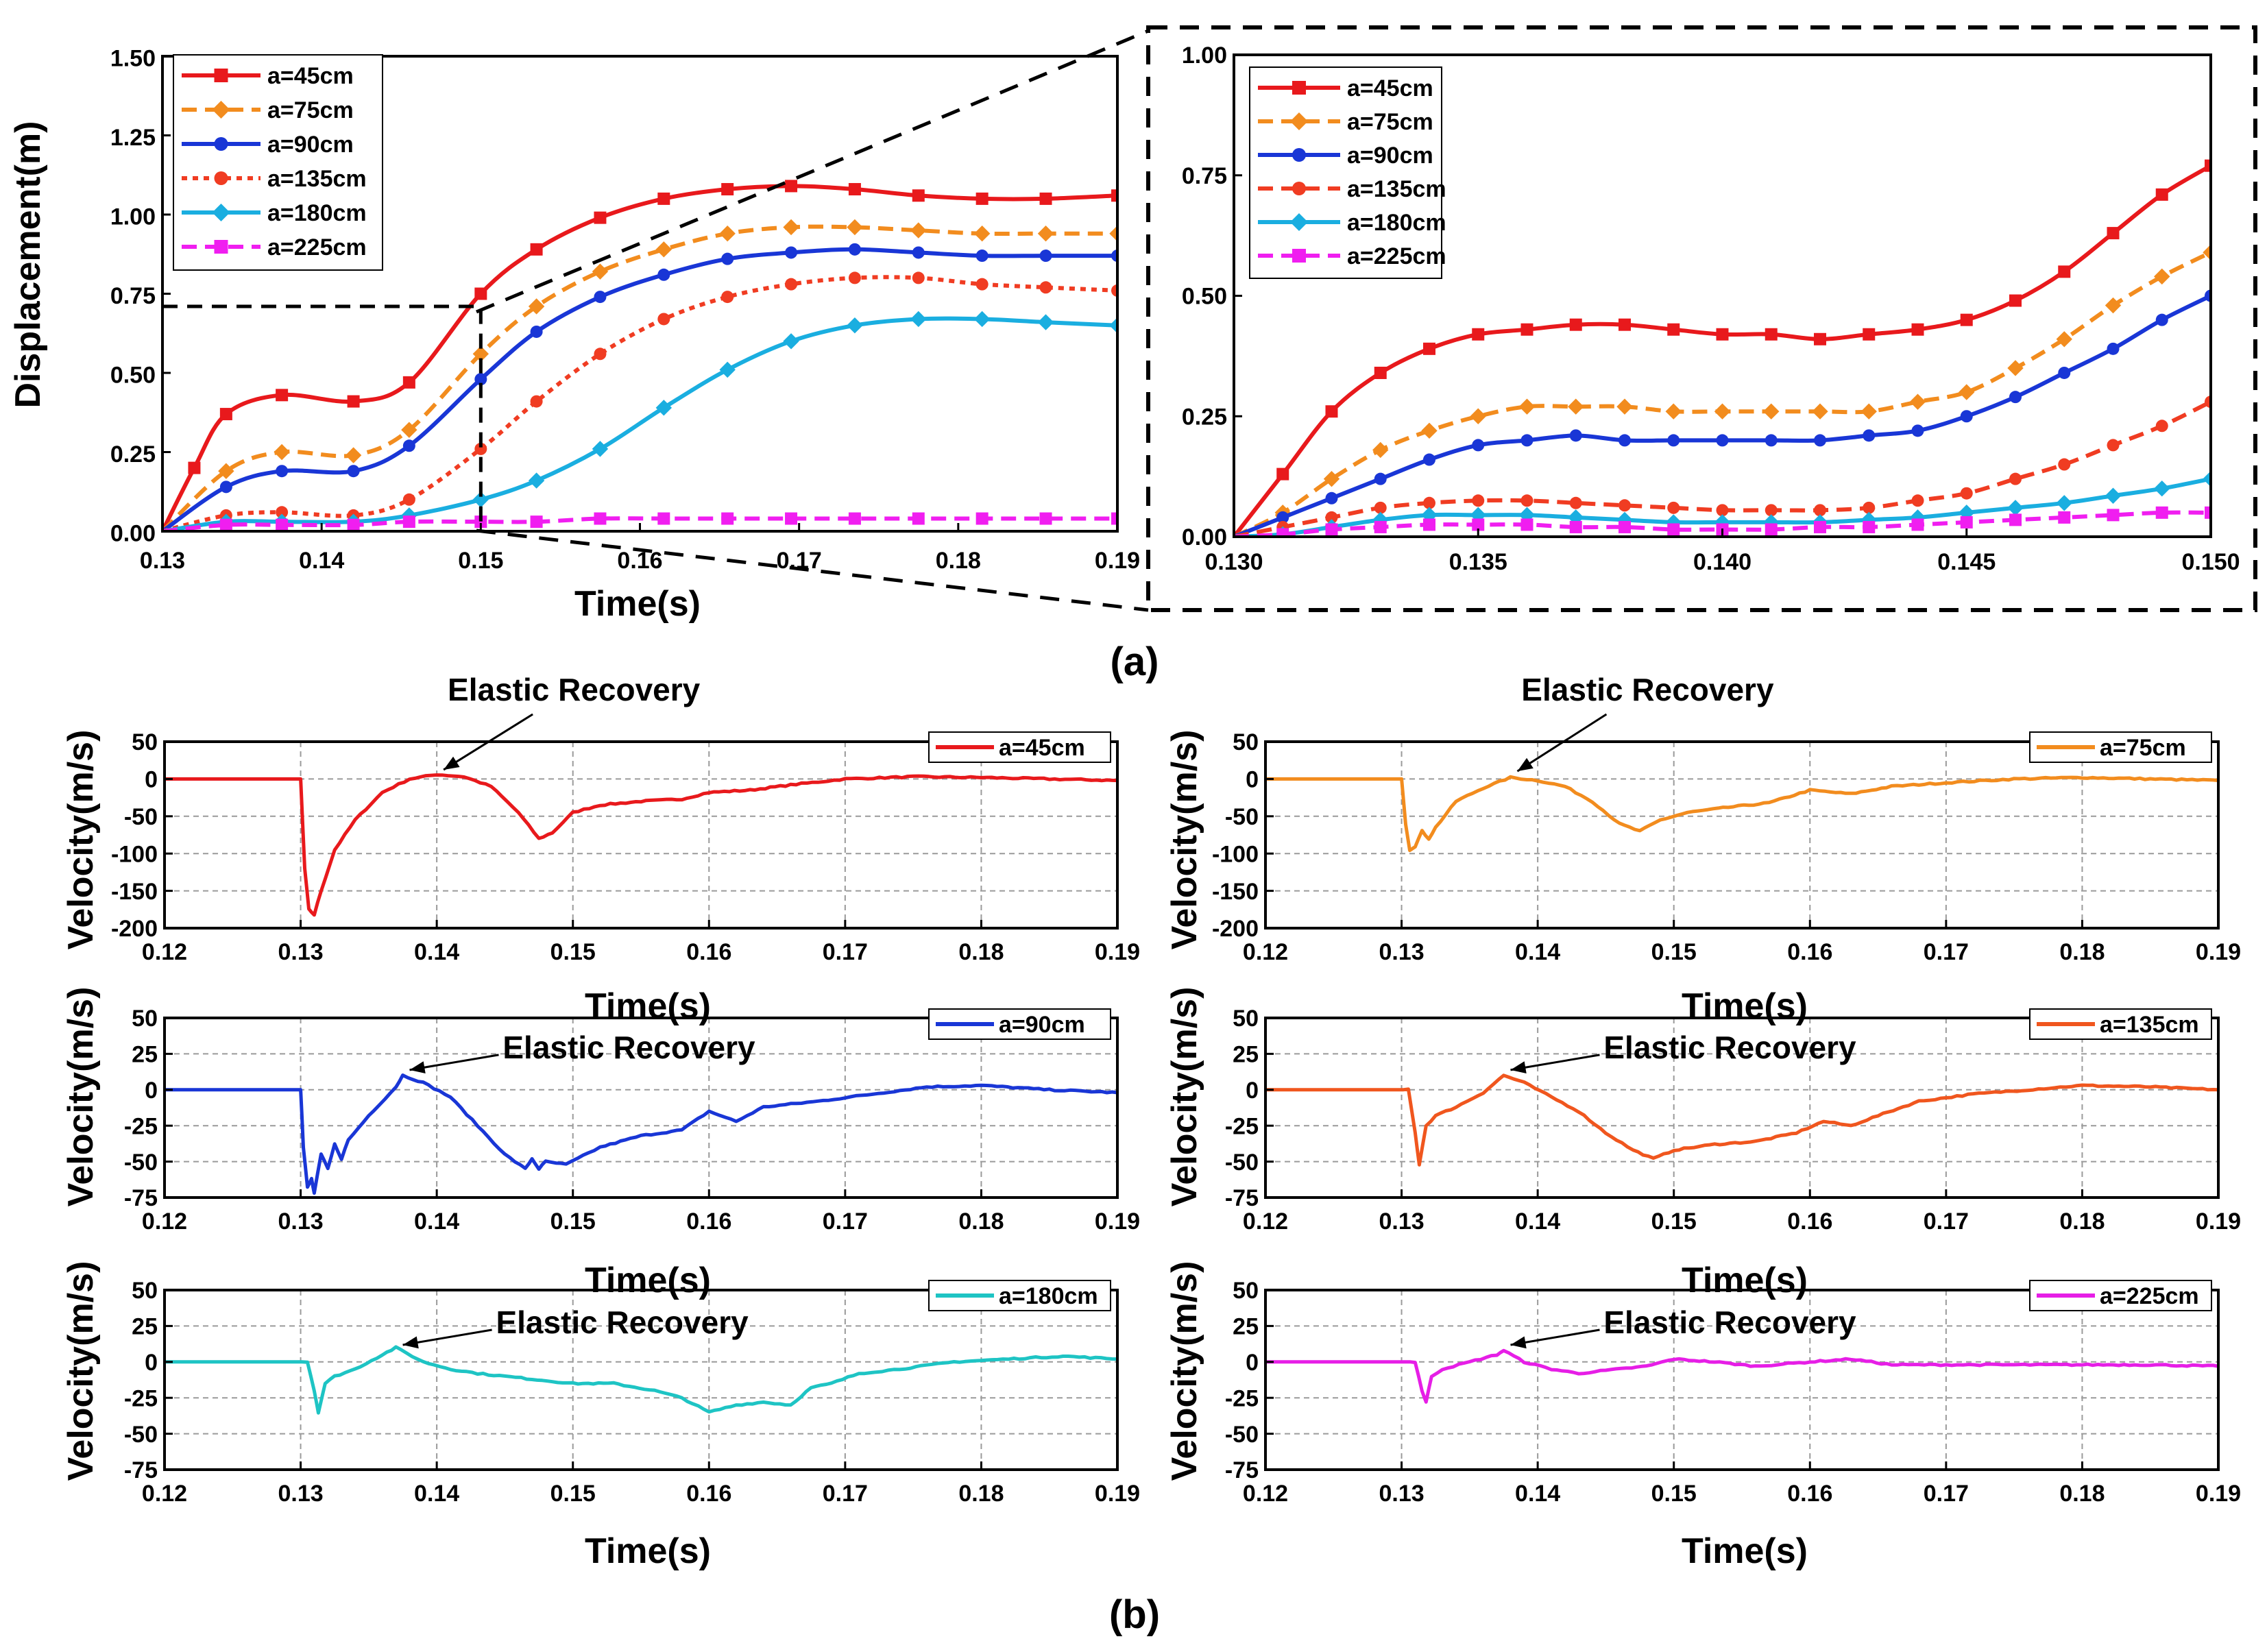 The image size is (2267, 1652). I want to click on legend-label: a=180cm, so click(1396, 223).